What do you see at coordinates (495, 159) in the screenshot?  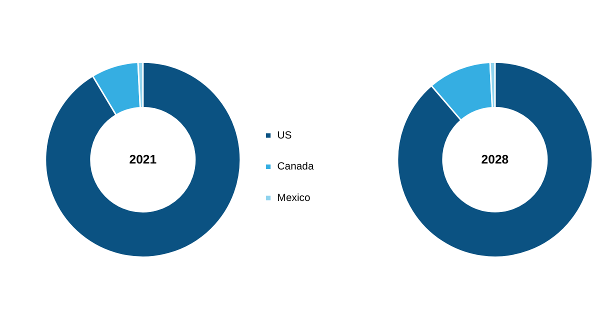 I see `slice-label: 2028` at bounding box center [495, 159].